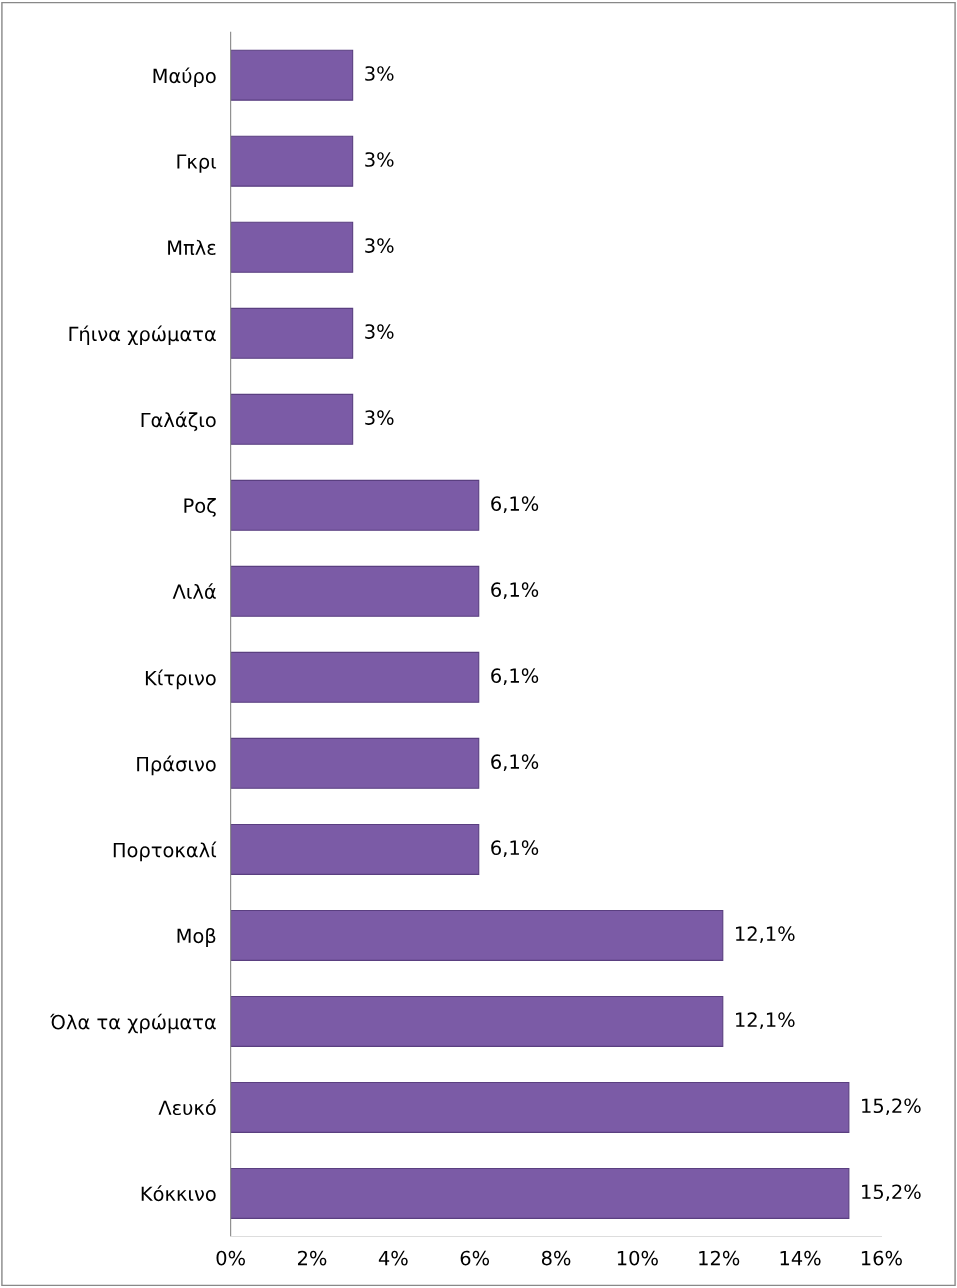 The image size is (957, 1288). I want to click on x-tick-label: 2%, so click(312, 1258).